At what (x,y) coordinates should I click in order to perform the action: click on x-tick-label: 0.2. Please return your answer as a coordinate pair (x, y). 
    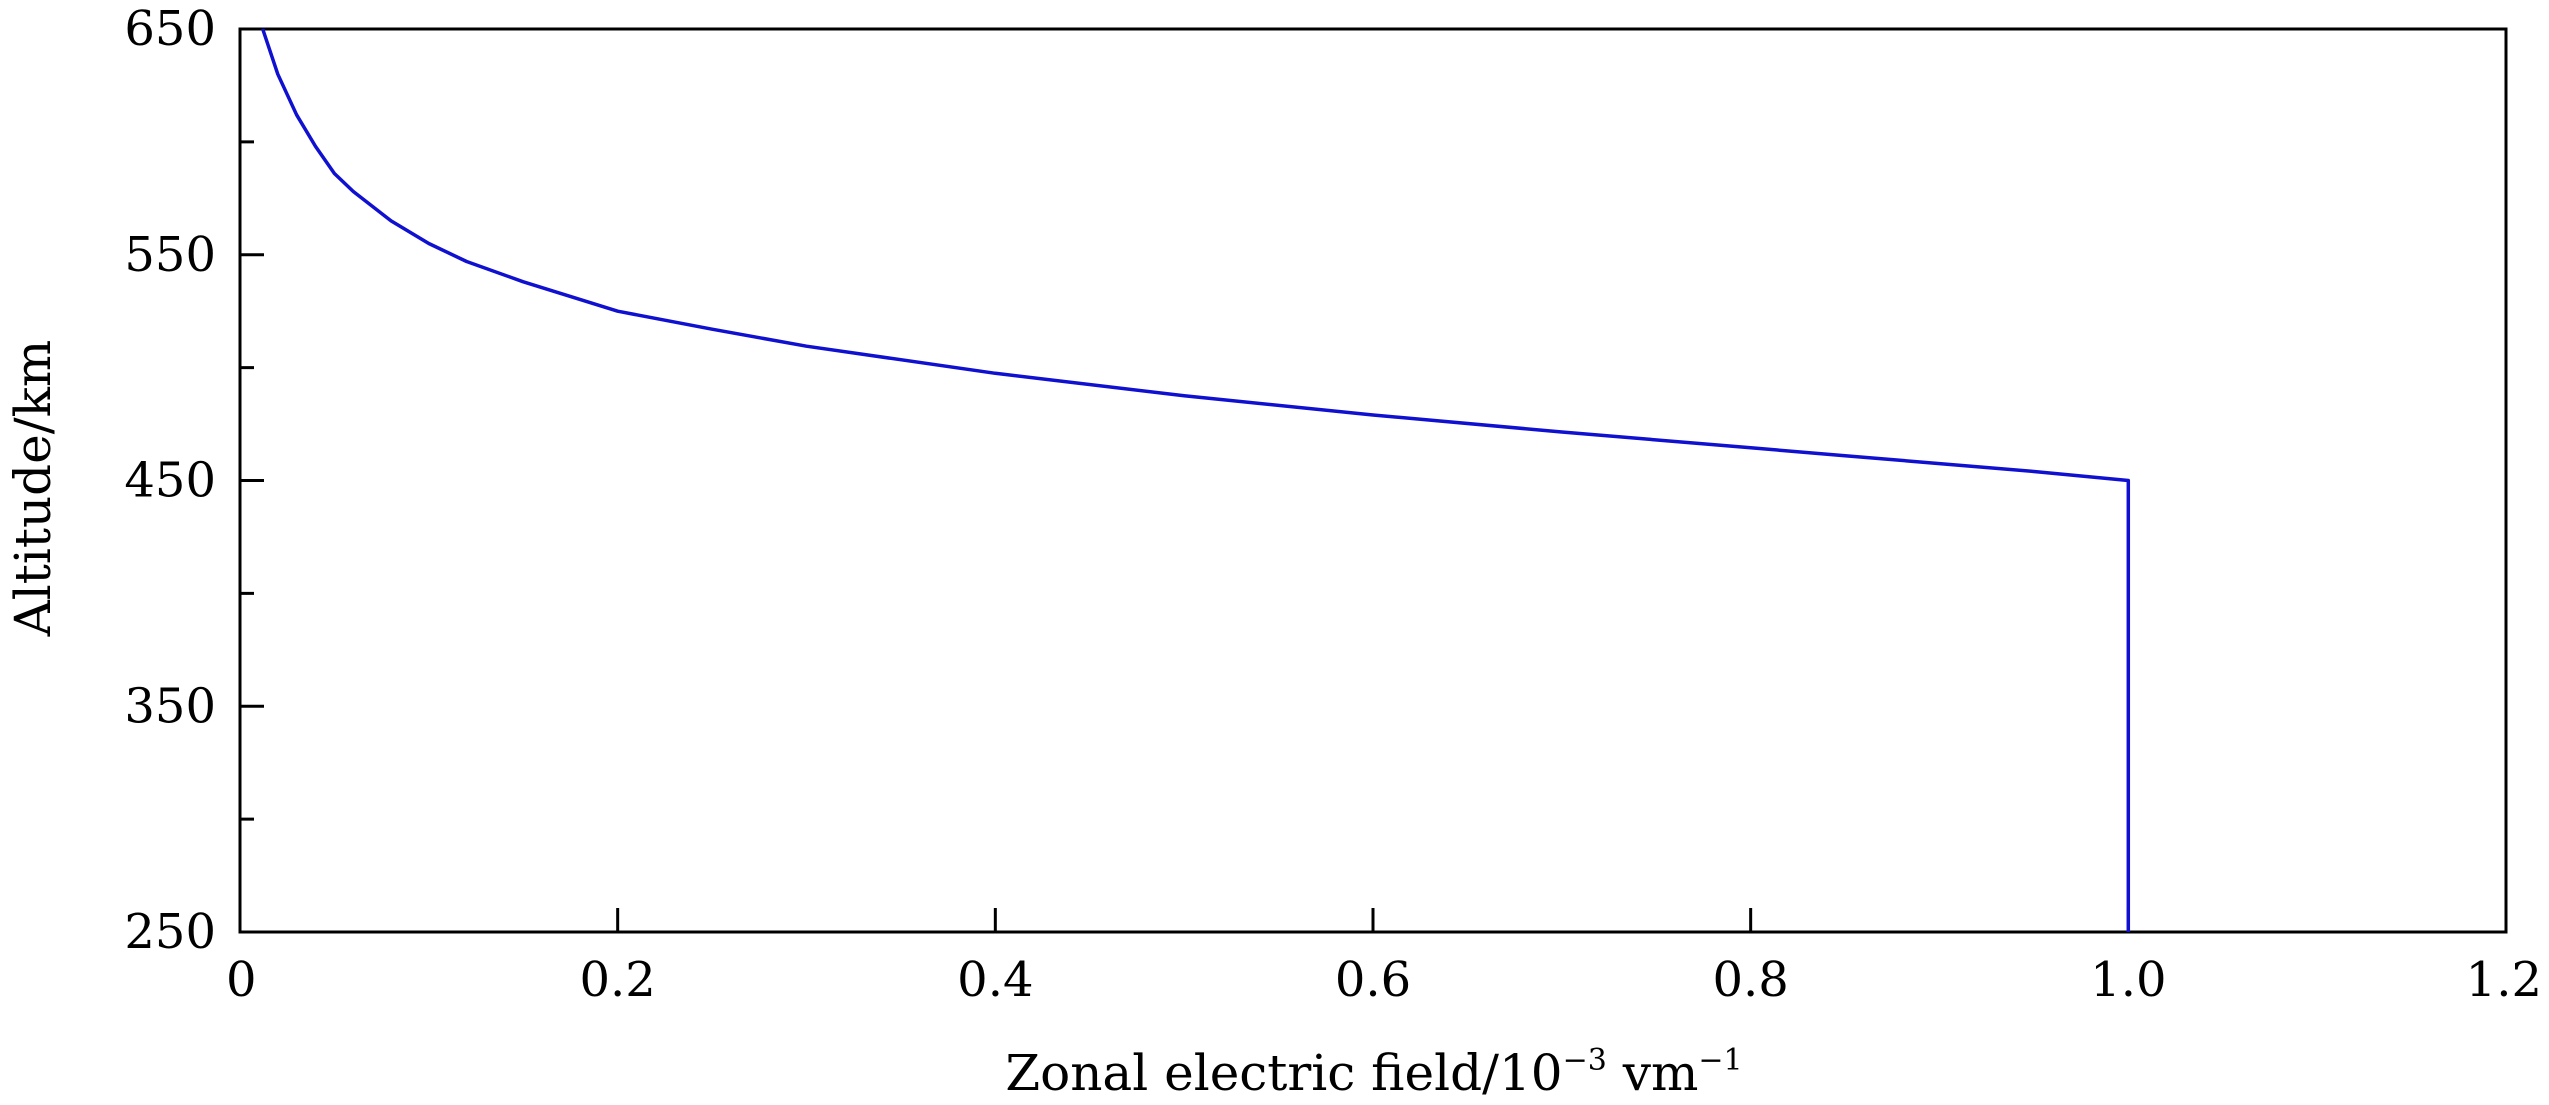
    Looking at the image, I should click on (617, 980).